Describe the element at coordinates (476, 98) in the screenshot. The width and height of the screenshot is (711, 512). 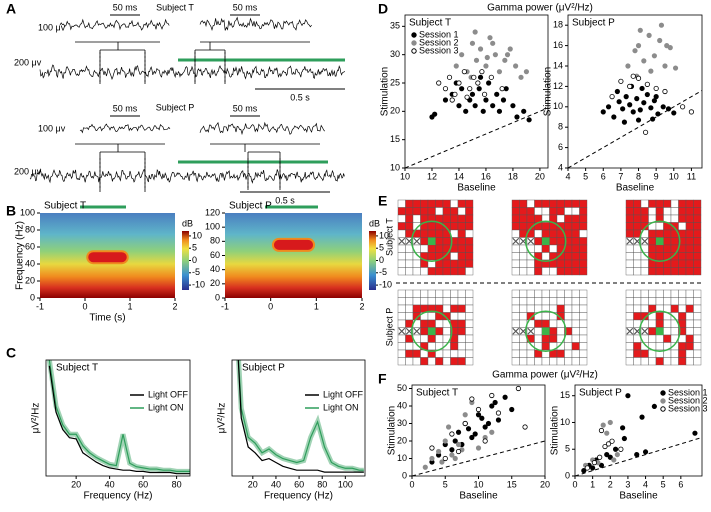
I see `plot-area` at that location.